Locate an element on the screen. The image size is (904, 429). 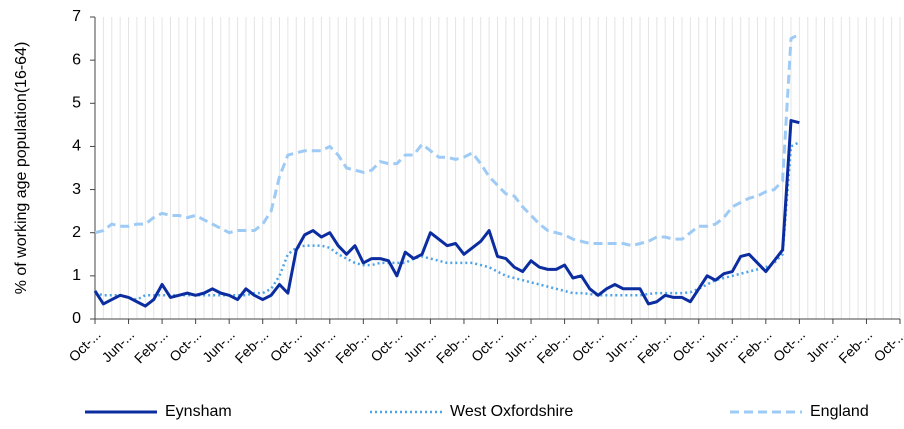
y-axis-label: % of working age population(16-64) is located at coordinates (21, 168).